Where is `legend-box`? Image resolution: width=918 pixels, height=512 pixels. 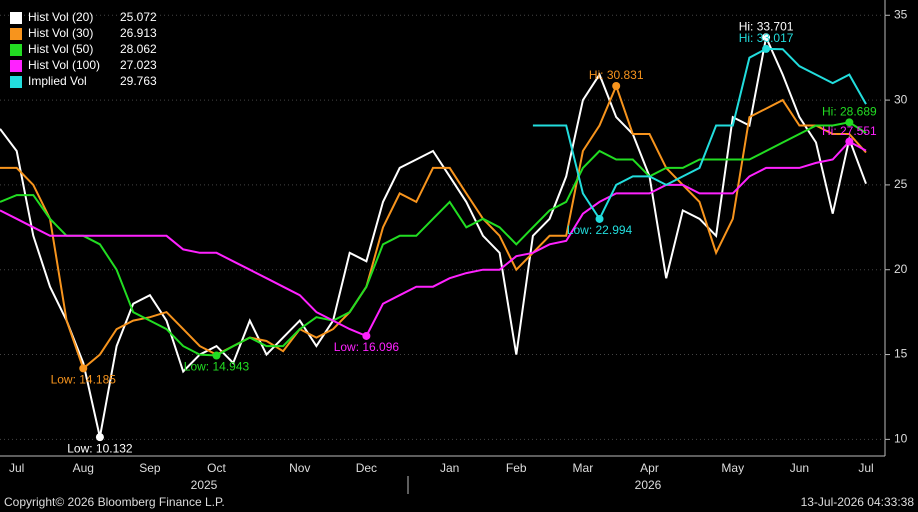
legend-box is located at coordinates (84, 50).